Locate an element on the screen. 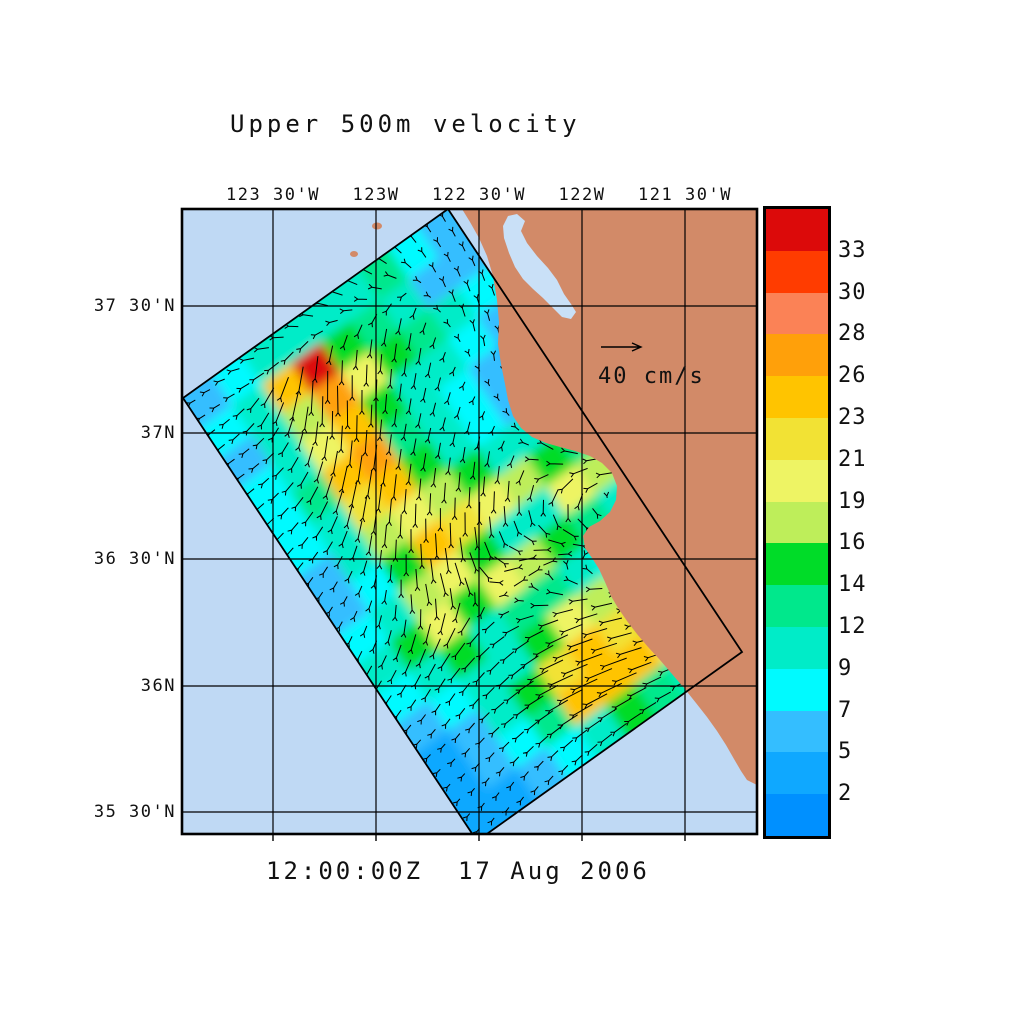 This screenshot has height=1024, width=1024. x-tick-label: 122W is located at coordinates (582, 195).